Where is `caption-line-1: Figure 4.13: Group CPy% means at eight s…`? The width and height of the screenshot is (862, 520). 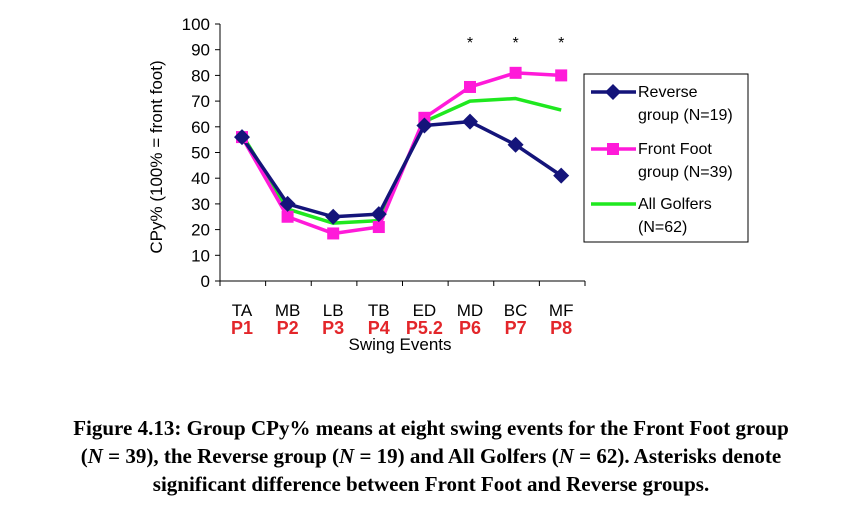
caption-line-1: Figure 4.13: Group CPy% means at eight s… is located at coordinates (431, 428).